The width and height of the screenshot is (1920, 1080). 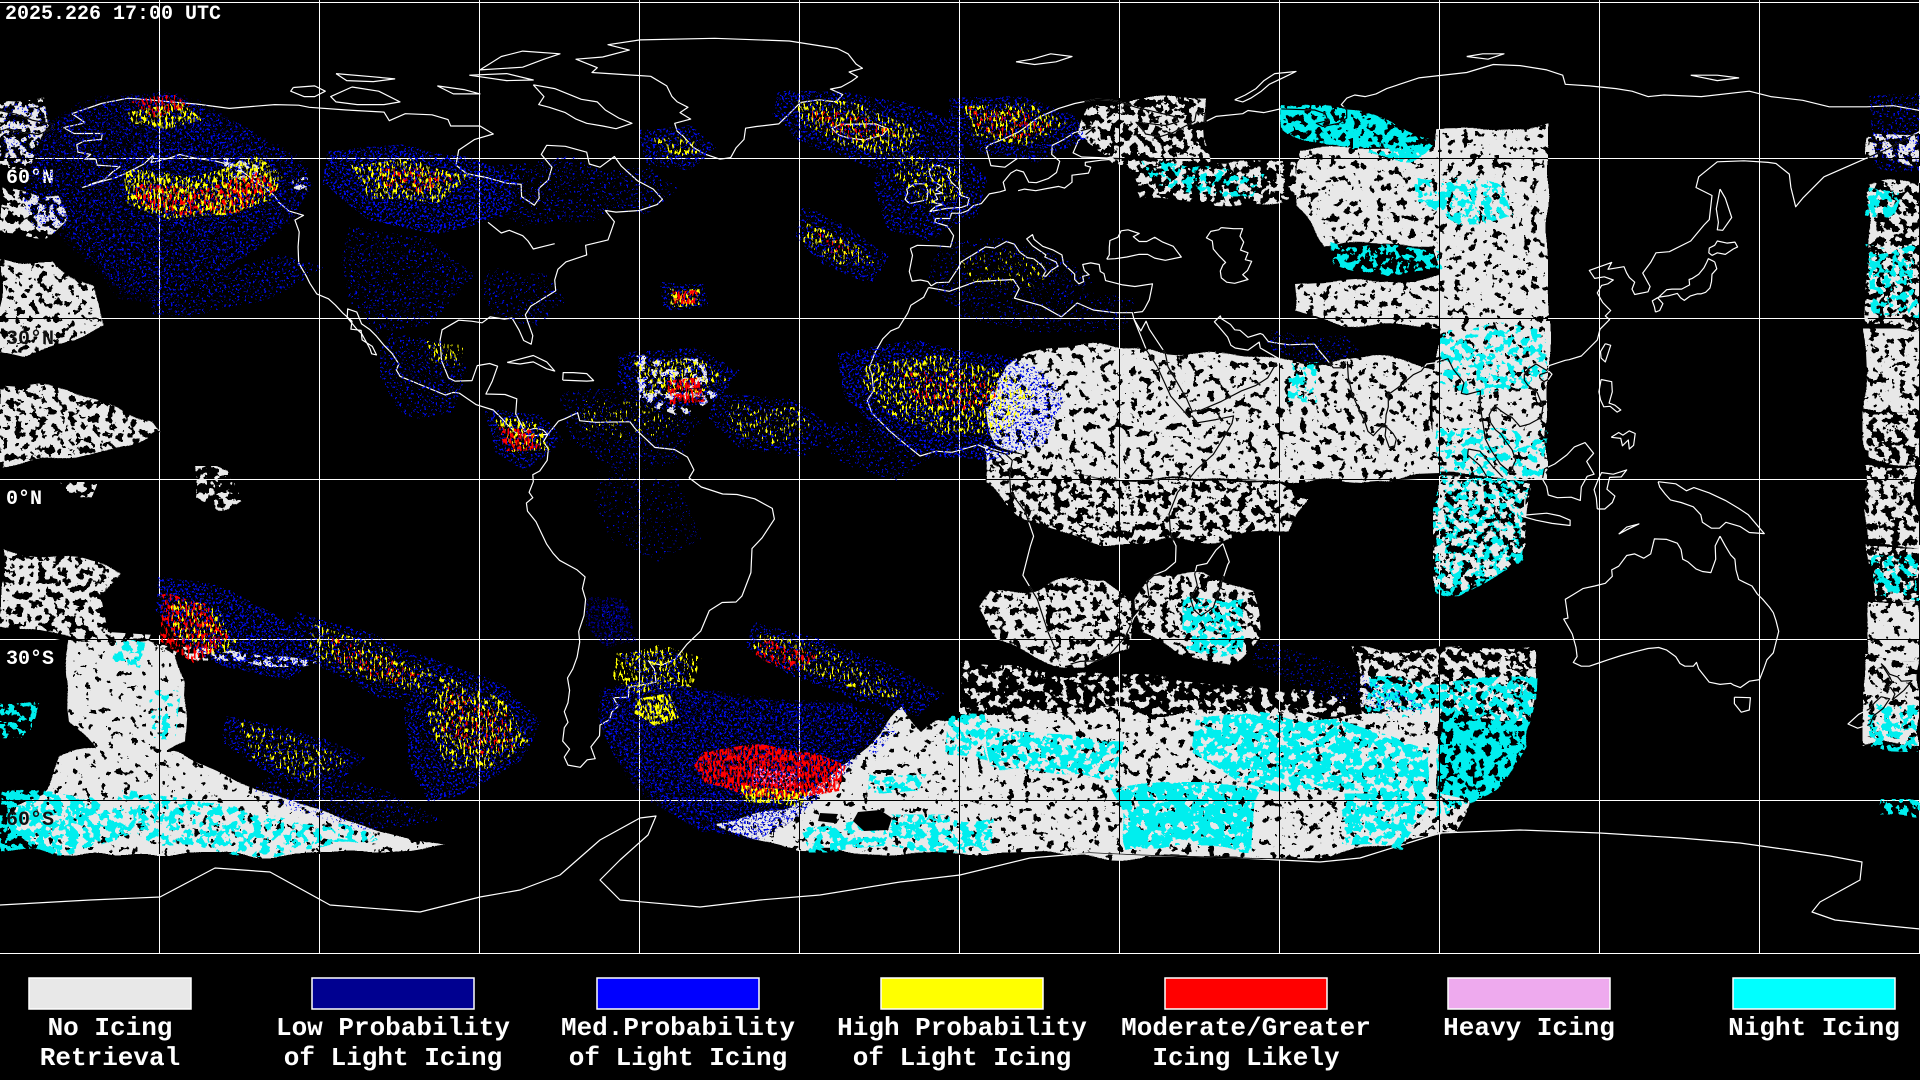 I want to click on svg-text: Icing Likely, so click(x=1246, y=1058).